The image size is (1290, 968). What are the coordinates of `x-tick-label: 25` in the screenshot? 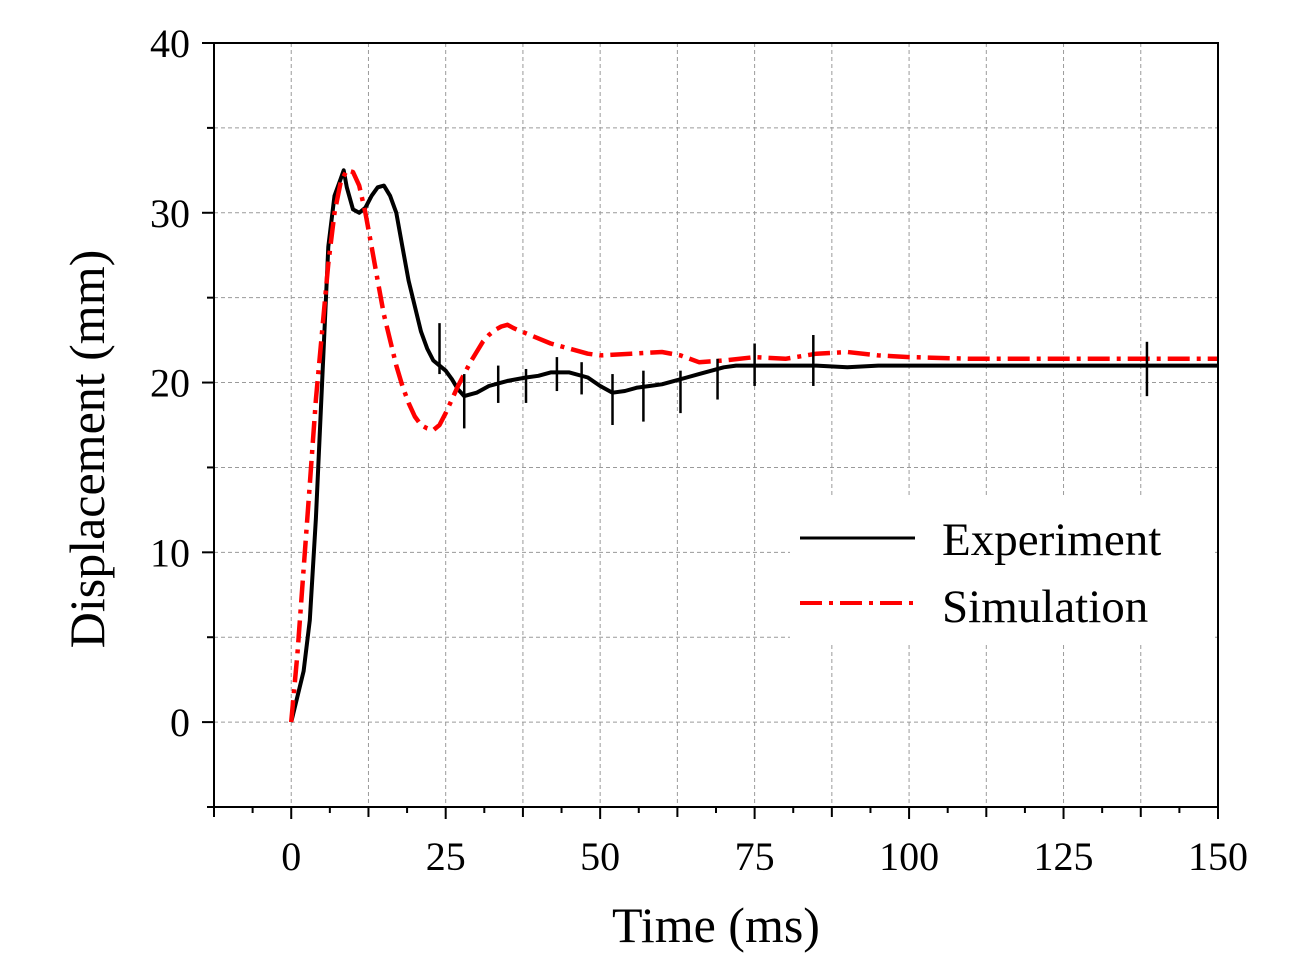 It's located at (446, 856).